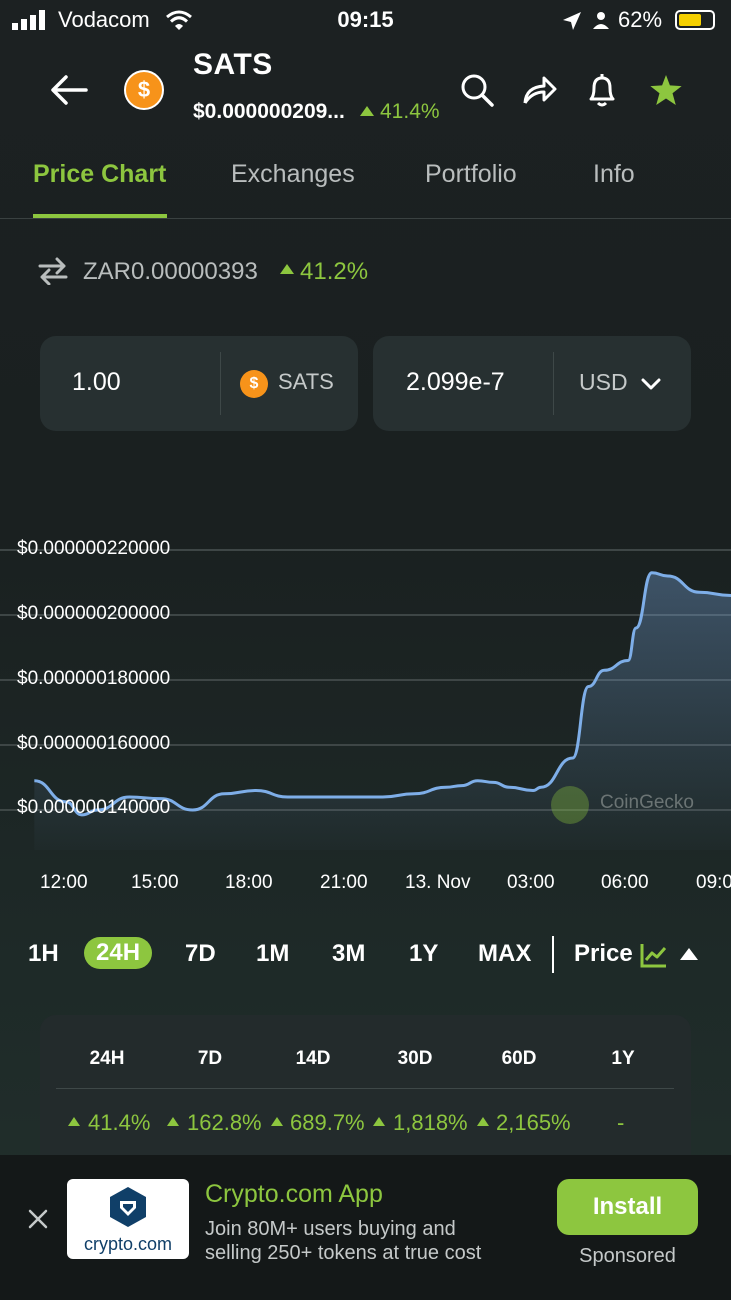  Describe the element at coordinates (313, 1058) in the screenshot. I see `stat-header: 14D` at that location.